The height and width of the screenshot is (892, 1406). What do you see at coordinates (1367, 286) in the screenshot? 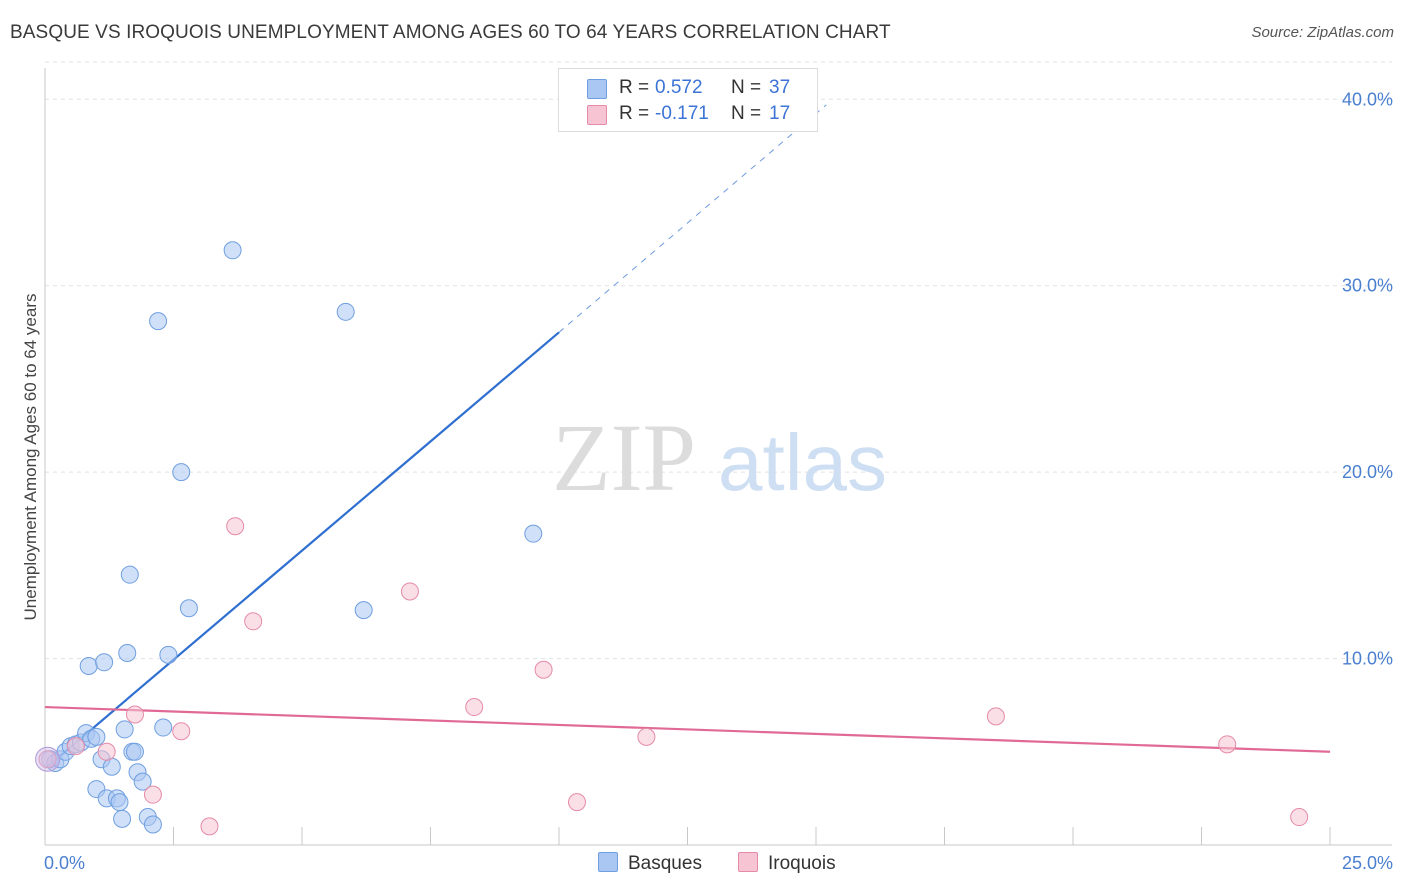
I see `y-tick-label: 30.0%` at bounding box center [1367, 286].